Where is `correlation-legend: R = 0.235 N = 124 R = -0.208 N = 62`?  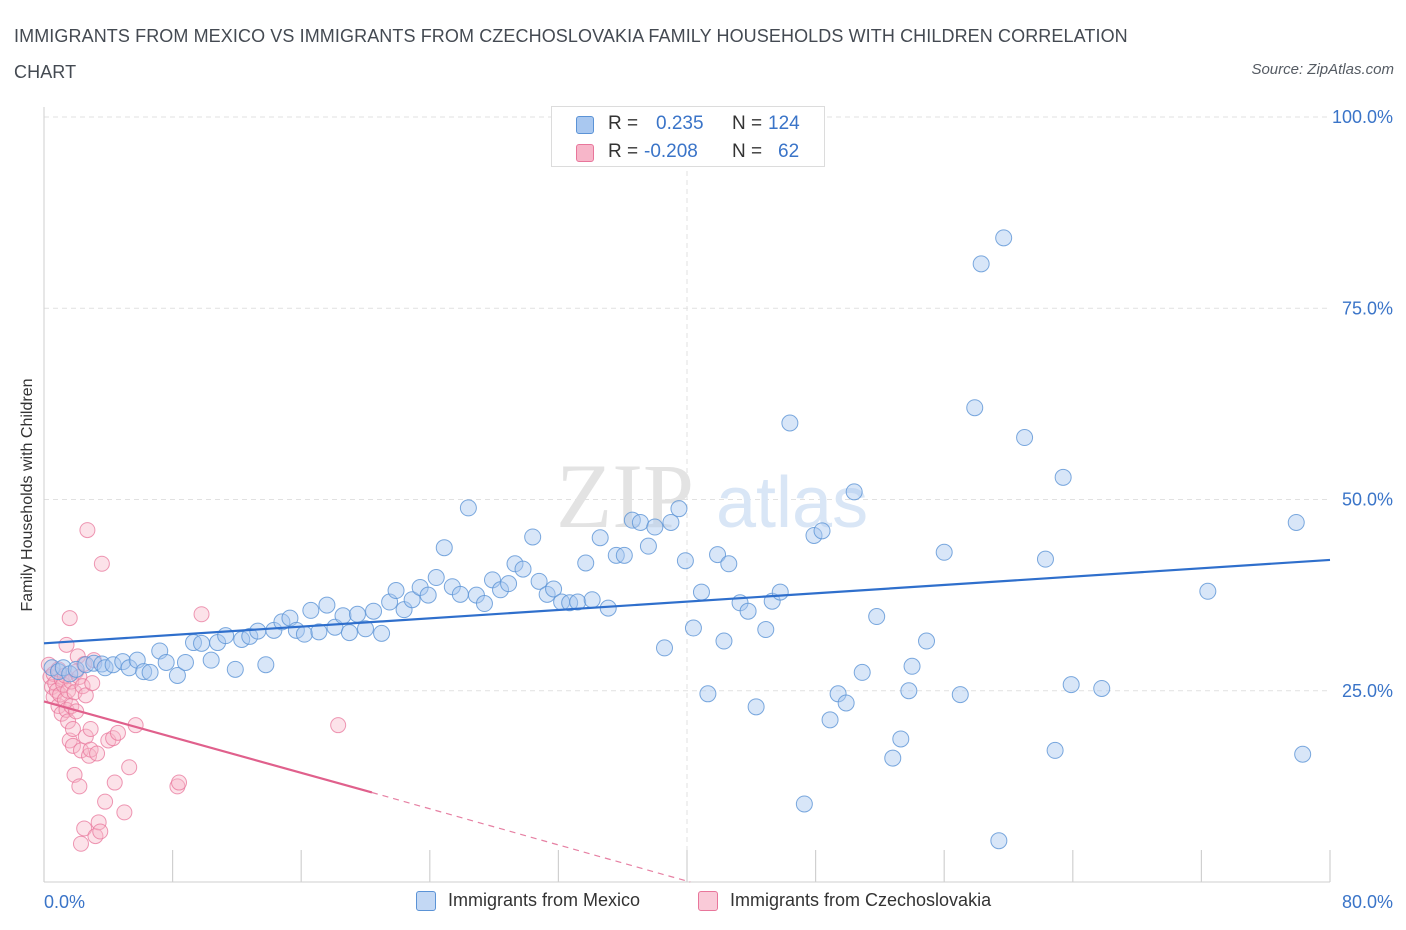
correlation-legend: R = 0.235 N = 124 R = -0.208 N = 62 is located at coordinates (688, 136).